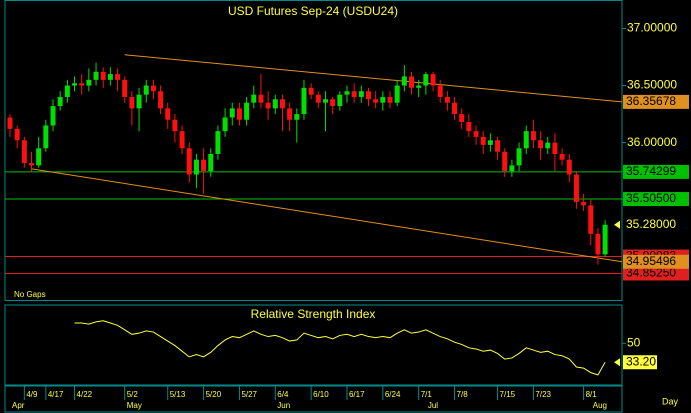 The image size is (691, 413). I want to click on rsi-title: Relative Strength Index, so click(313, 314).